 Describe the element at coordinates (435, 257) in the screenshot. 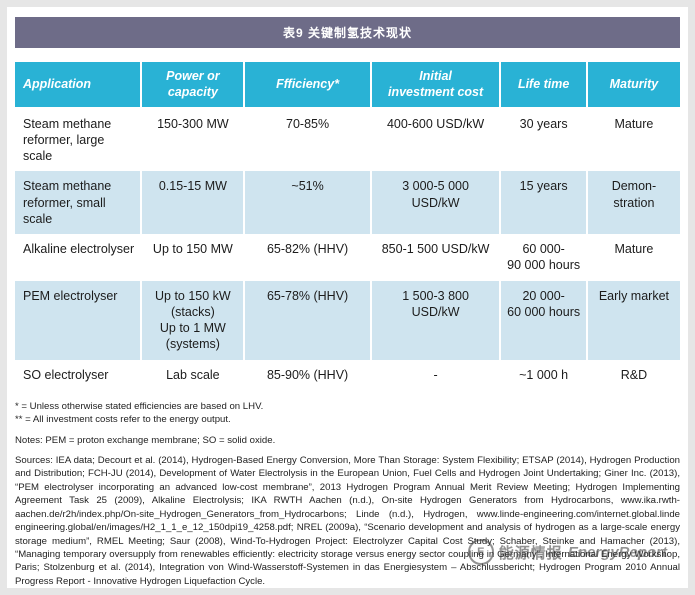

I see `table-cell: 850-1 500 USD/kW` at that location.